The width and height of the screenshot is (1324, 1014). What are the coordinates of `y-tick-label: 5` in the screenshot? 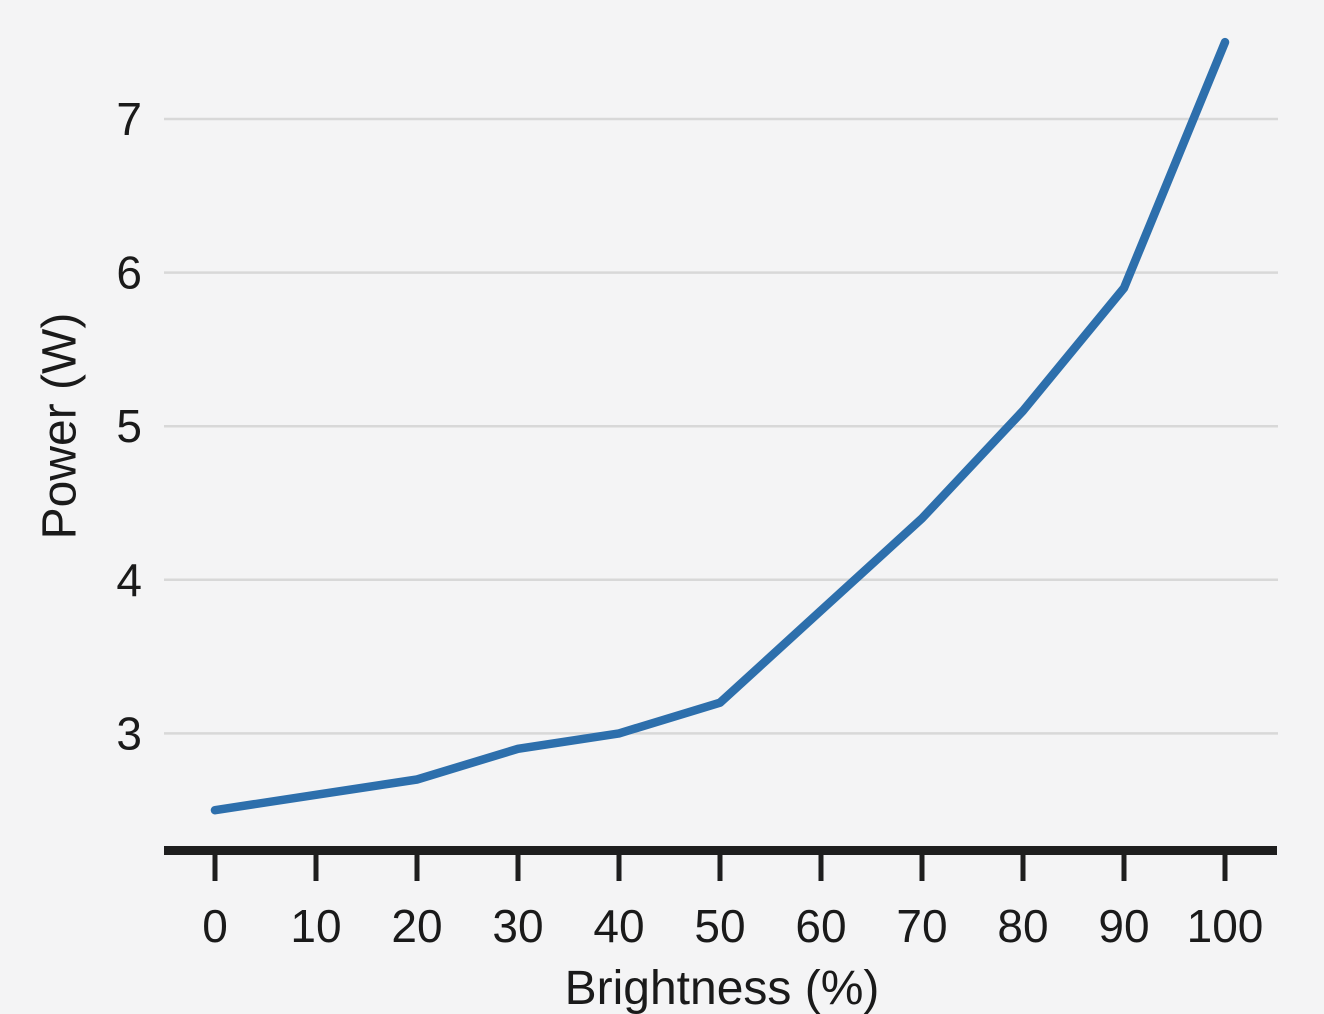 It's located at (129, 426).